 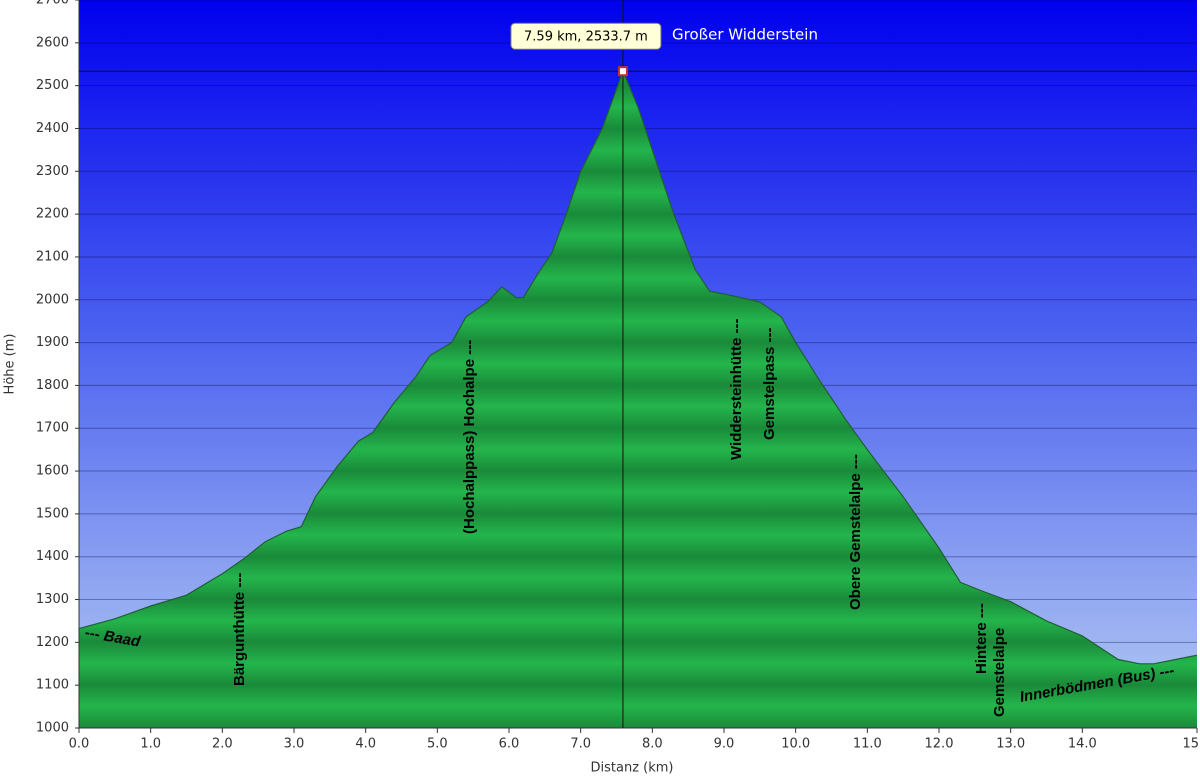 What do you see at coordinates (981, 638) in the screenshot?
I see `annotation: Hintere ---` at bounding box center [981, 638].